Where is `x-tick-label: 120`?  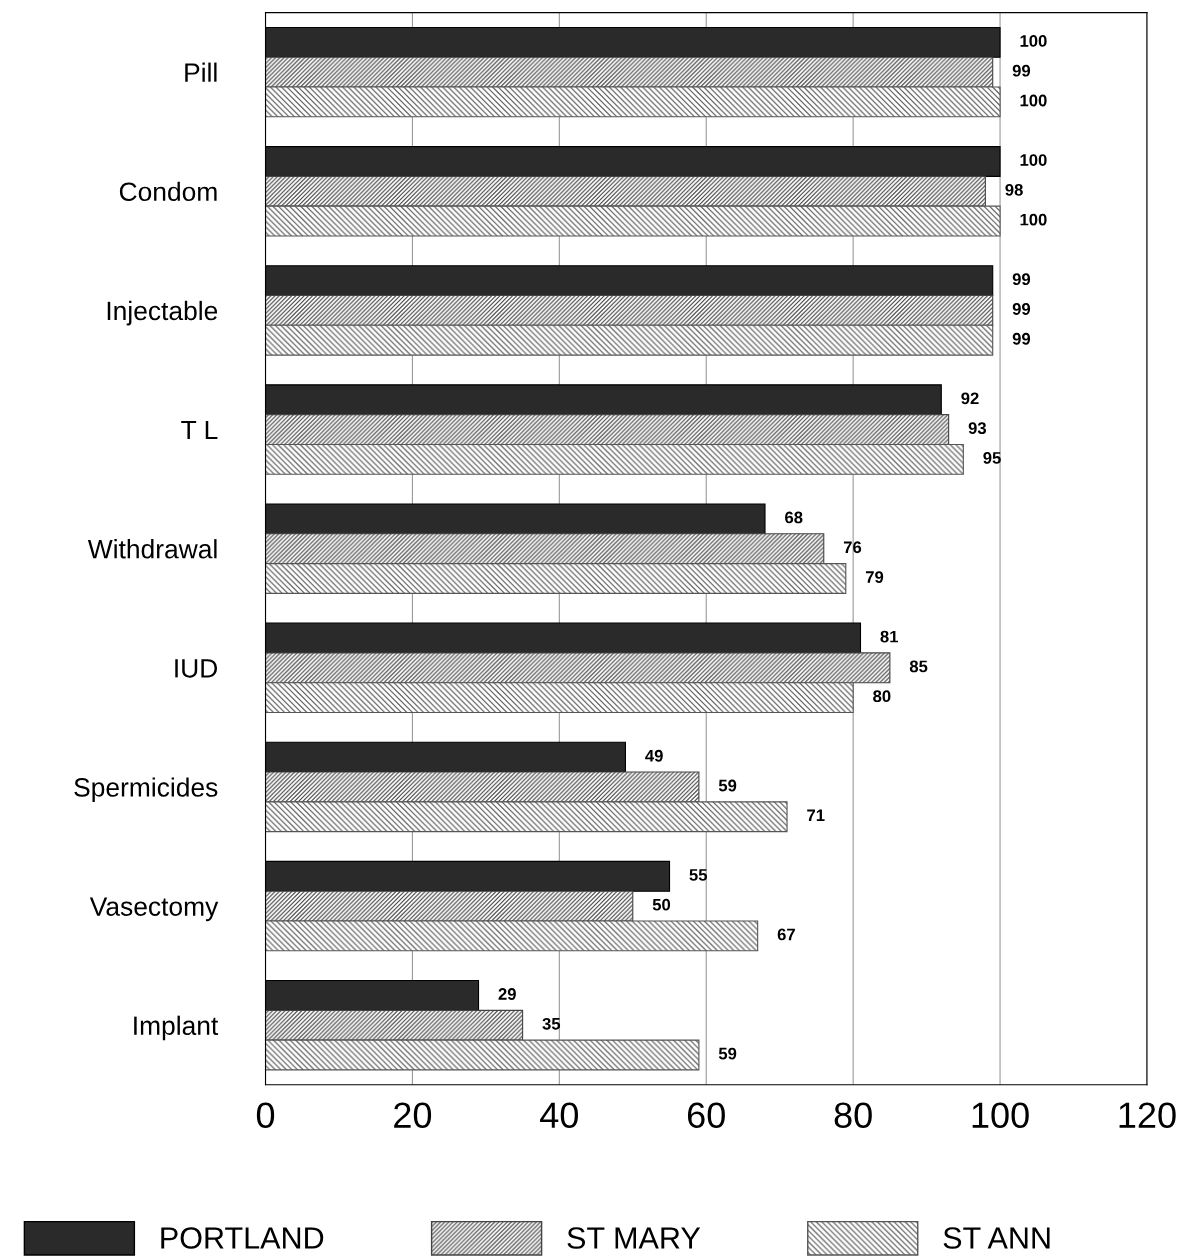 x-tick-label: 120 is located at coordinates (1147, 1115).